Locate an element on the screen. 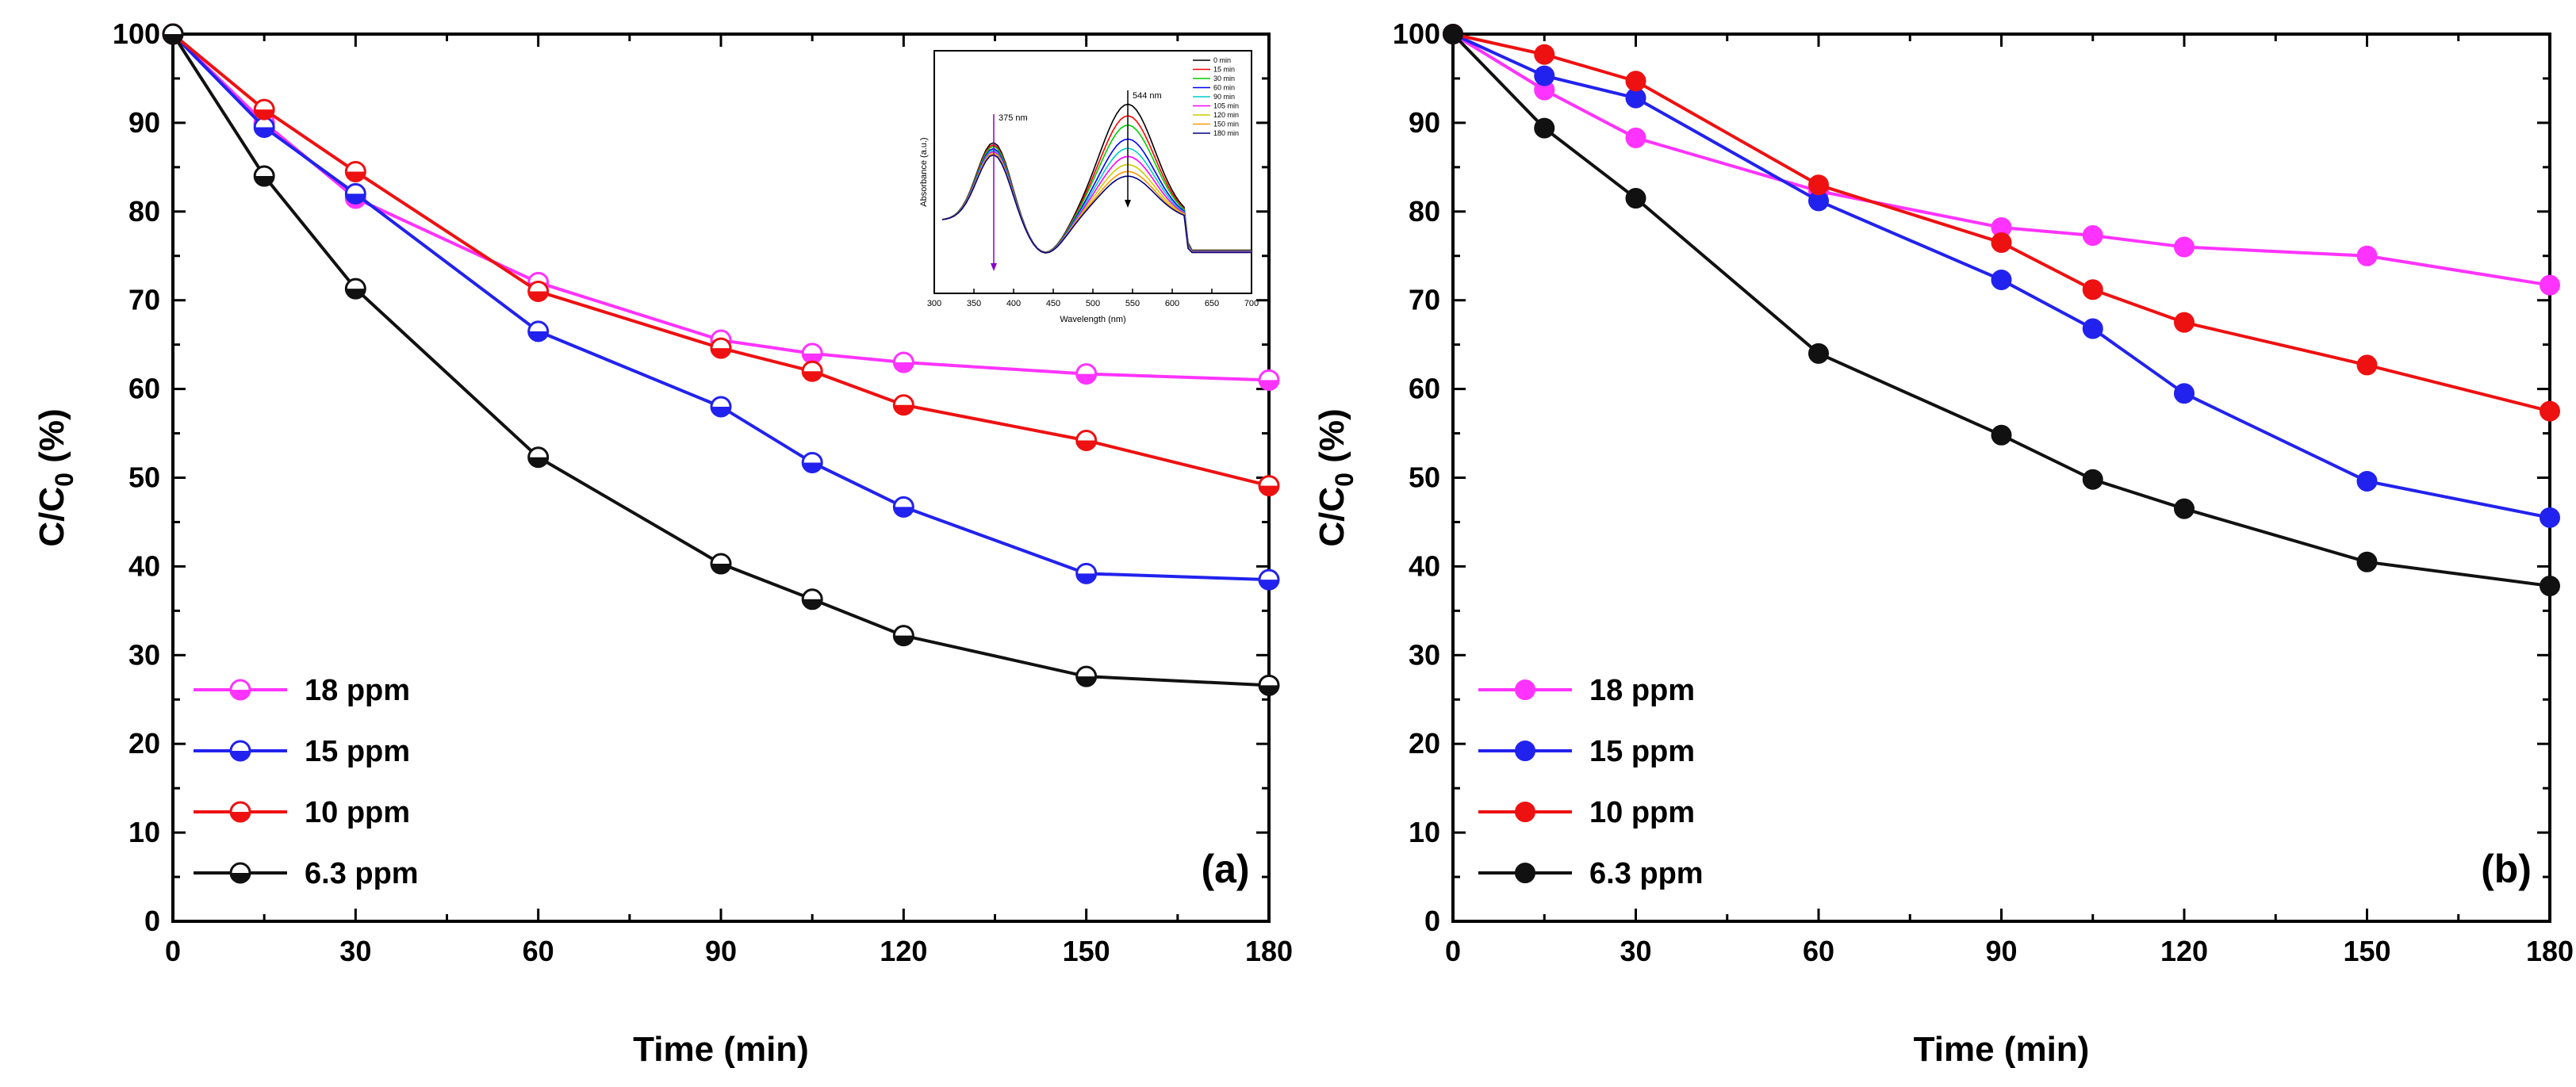 The image size is (2576, 1087). y-axis-title: C/C0 (%) is located at coordinates (56, 477).